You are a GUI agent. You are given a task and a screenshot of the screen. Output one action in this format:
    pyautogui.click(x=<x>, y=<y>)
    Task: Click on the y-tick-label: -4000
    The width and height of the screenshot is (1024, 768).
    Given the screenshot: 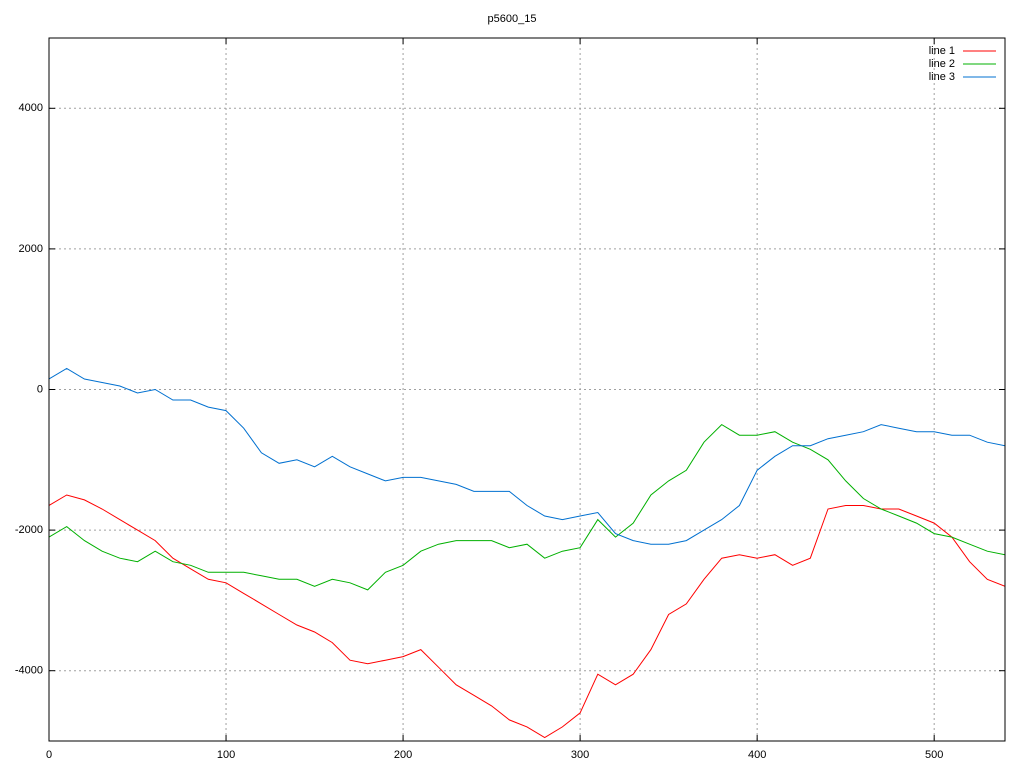 What is the action you would take?
    pyautogui.click(x=29, y=671)
    